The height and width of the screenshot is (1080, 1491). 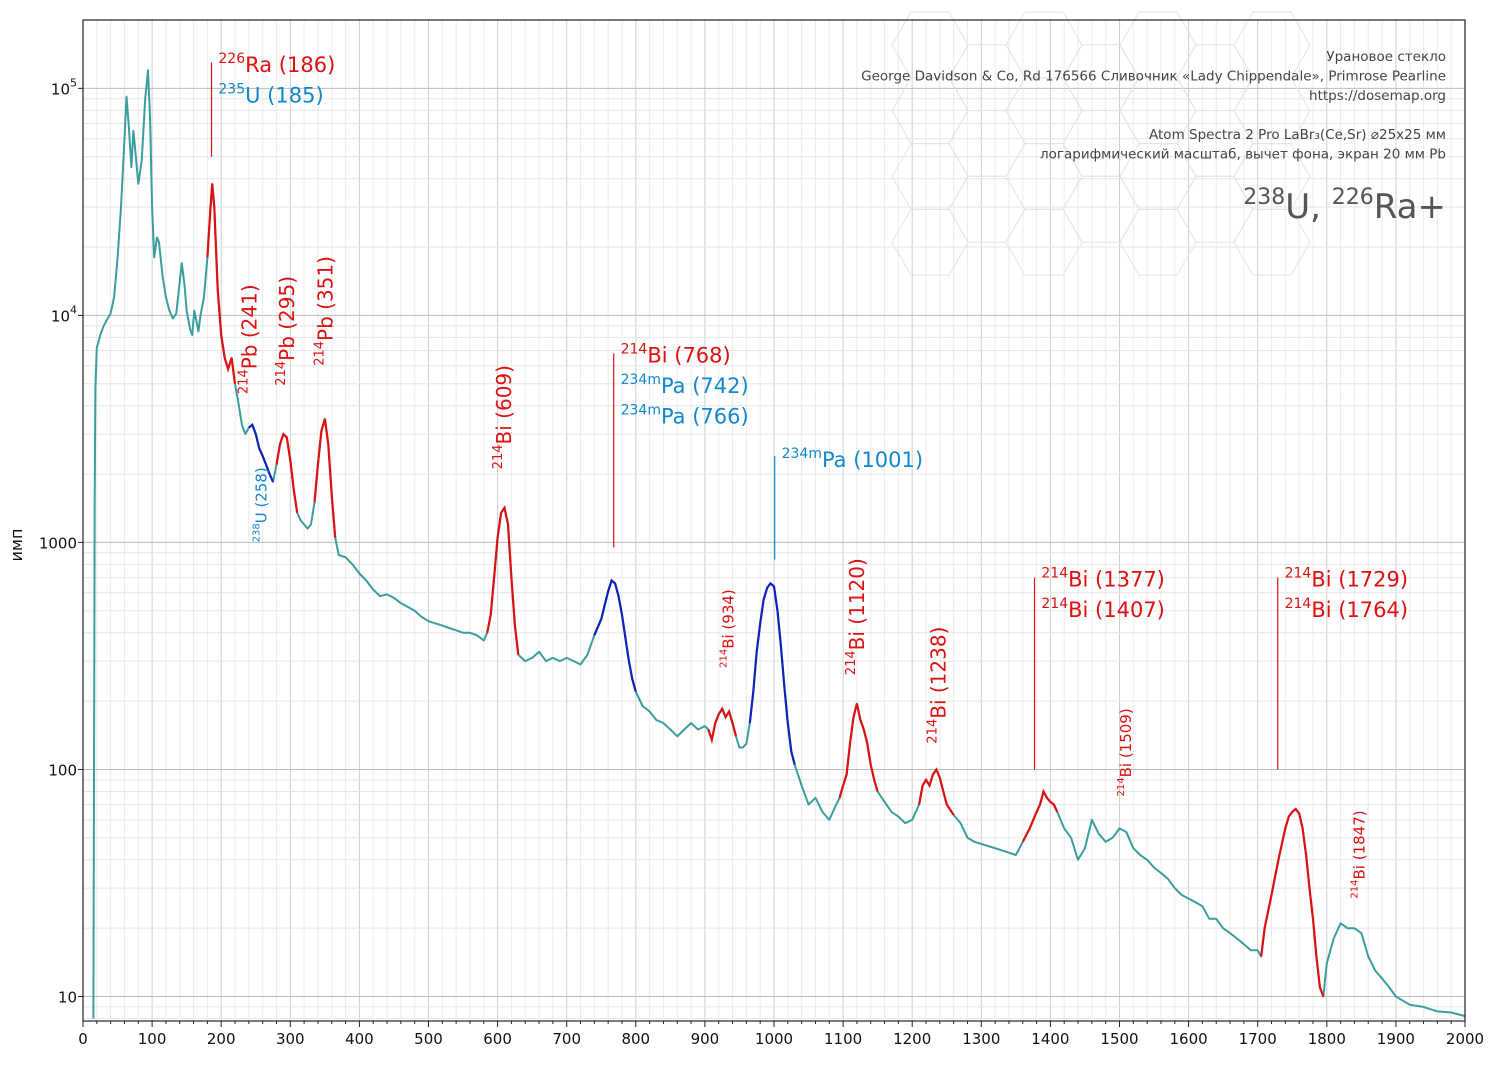 What do you see at coordinates (566, 1039) in the screenshot?
I see `x-tick-label: 700` at bounding box center [566, 1039].